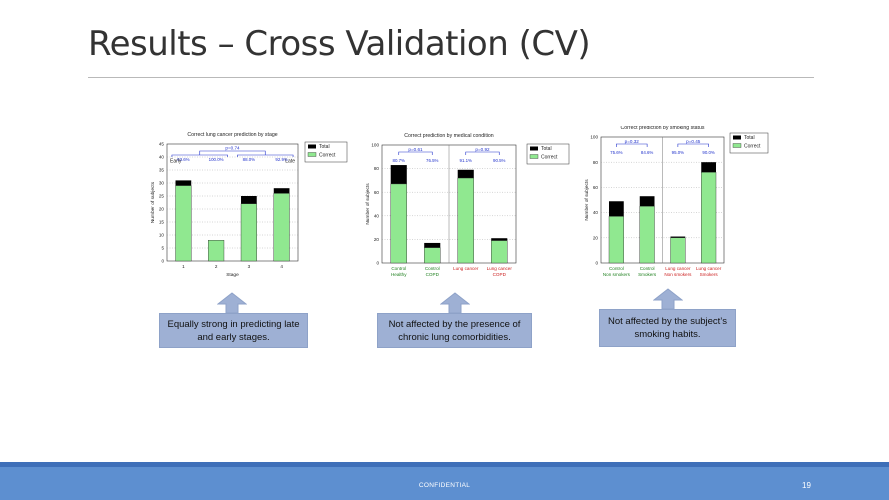 Image resolution: width=889 pixels, height=500 pixels. What do you see at coordinates (432, 160) in the screenshot?
I see `percent-label: 76.5%` at bounding box center [432, 160].